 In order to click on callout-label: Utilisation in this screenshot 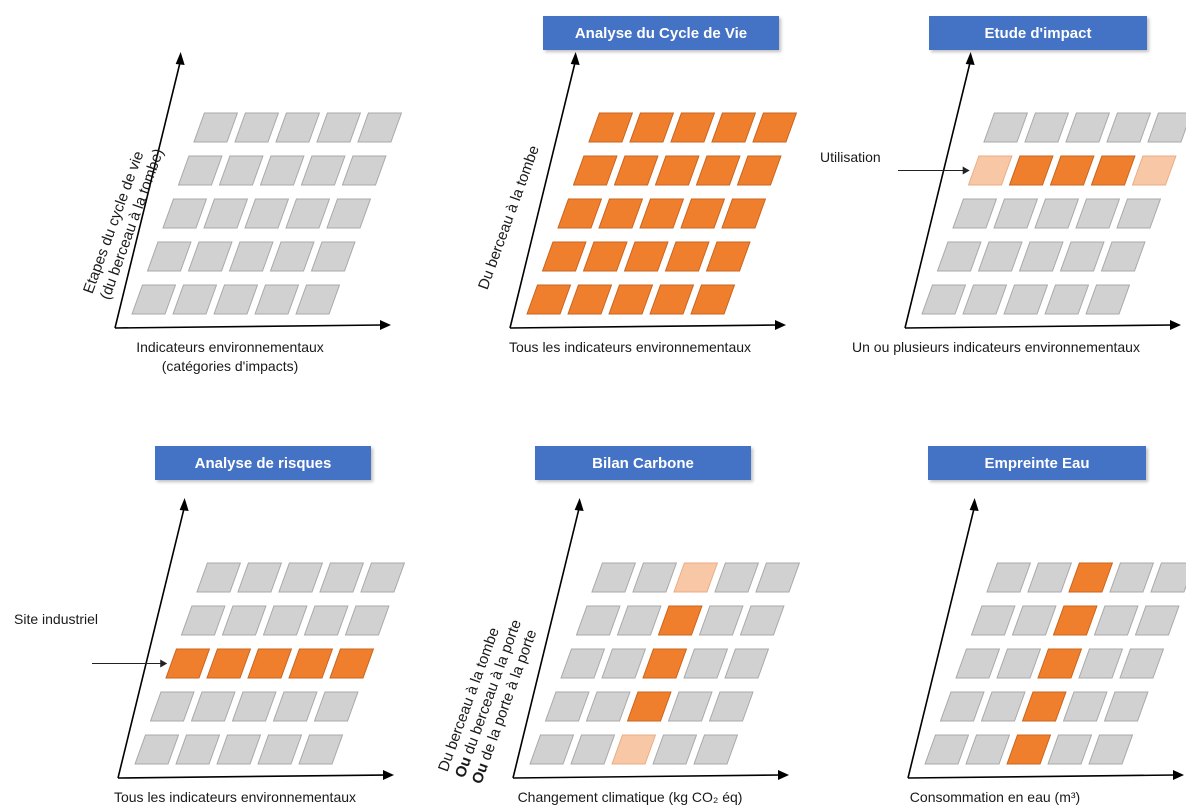, I will do `click(850, 157)`.